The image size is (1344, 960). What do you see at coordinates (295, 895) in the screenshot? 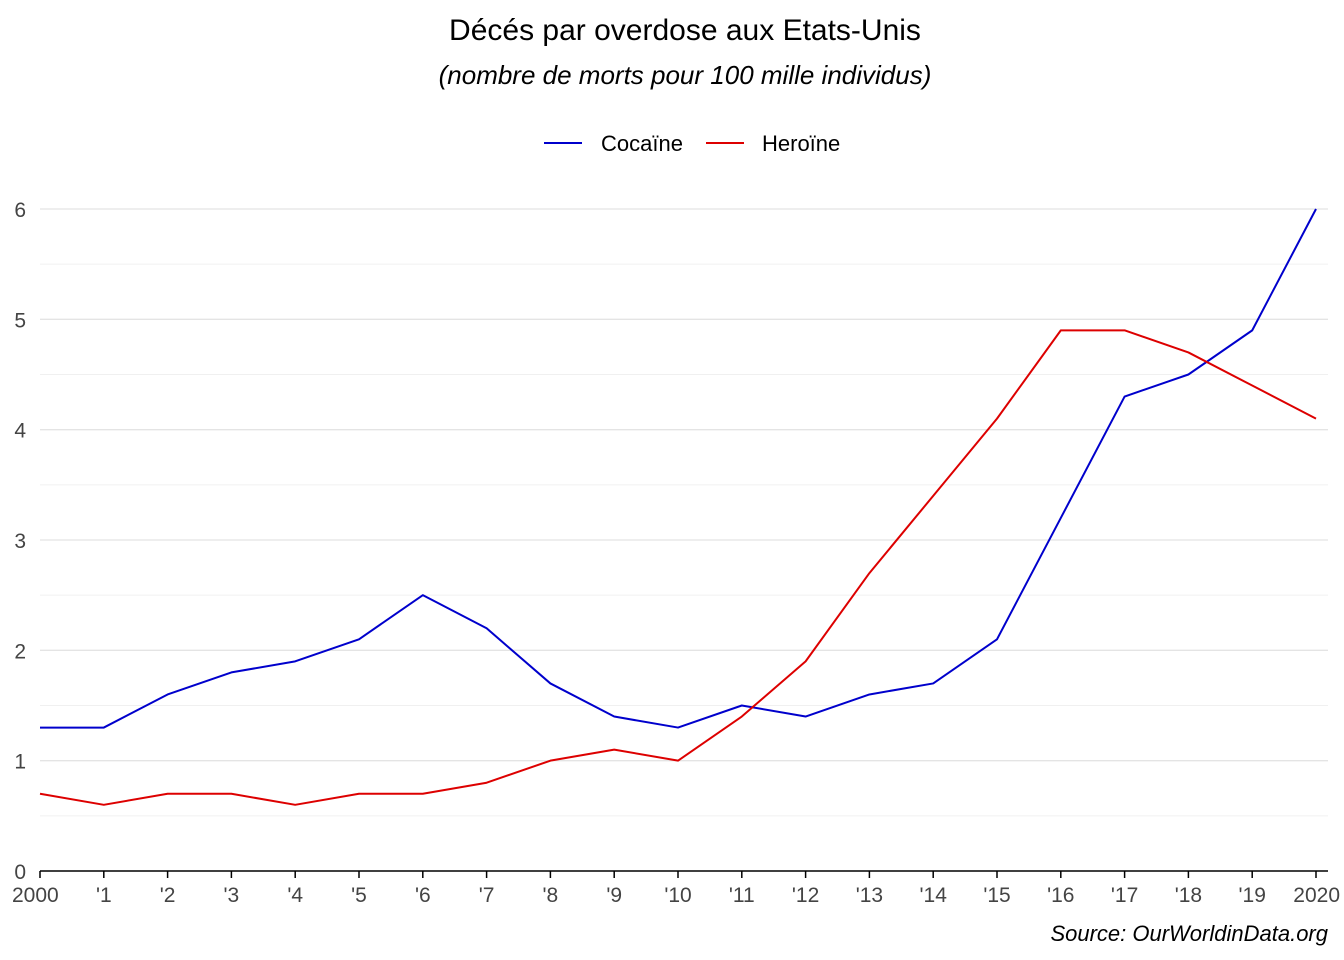
I see `x-tick-label: '4` at bounding box center [295, 895].